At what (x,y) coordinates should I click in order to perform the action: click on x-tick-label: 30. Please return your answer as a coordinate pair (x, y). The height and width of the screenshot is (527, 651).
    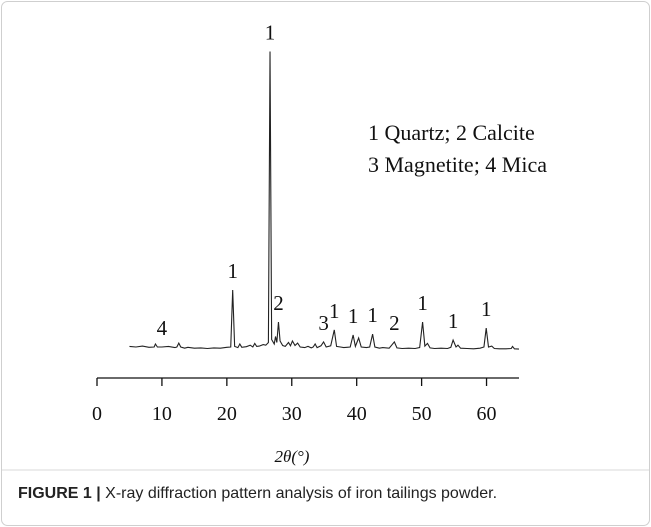
    Looking at the image, I should click on (292, 414).